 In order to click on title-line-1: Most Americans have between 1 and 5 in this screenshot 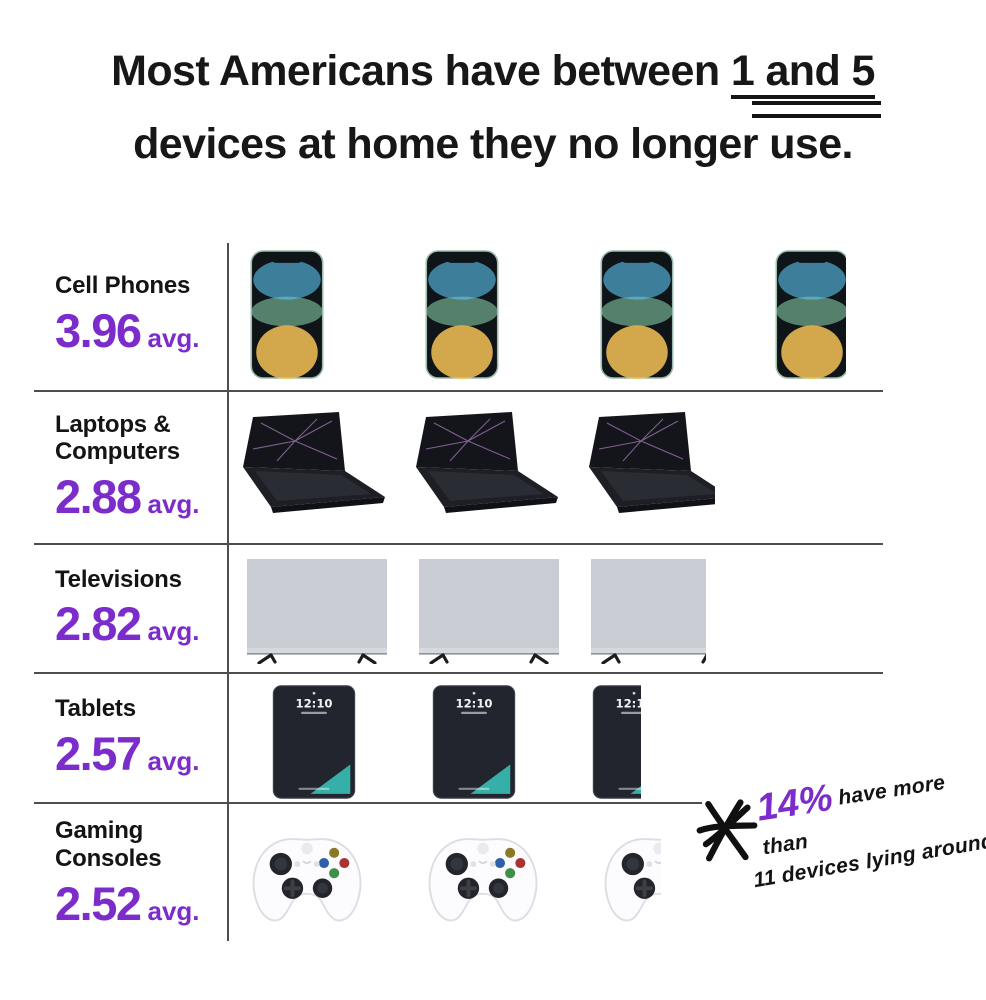, I will do `click(493, 82)`.